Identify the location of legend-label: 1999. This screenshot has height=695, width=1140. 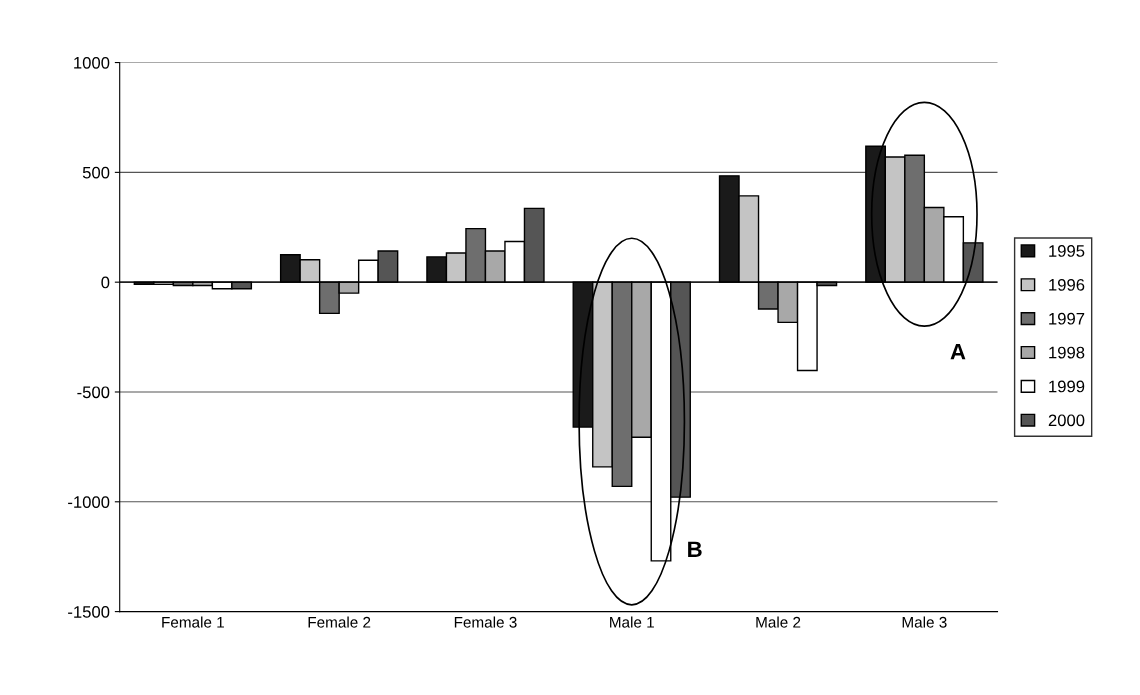
(1067, 386).